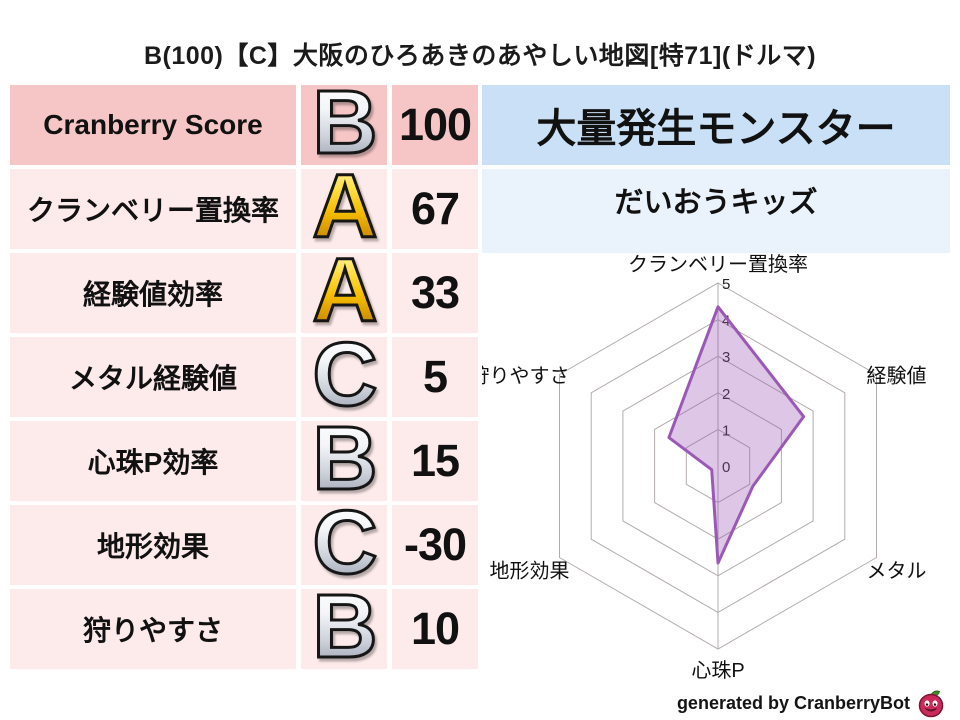 This screenshot has width=960, height=720. I want to click on score-label: メタル経験値, so click(153, 377).